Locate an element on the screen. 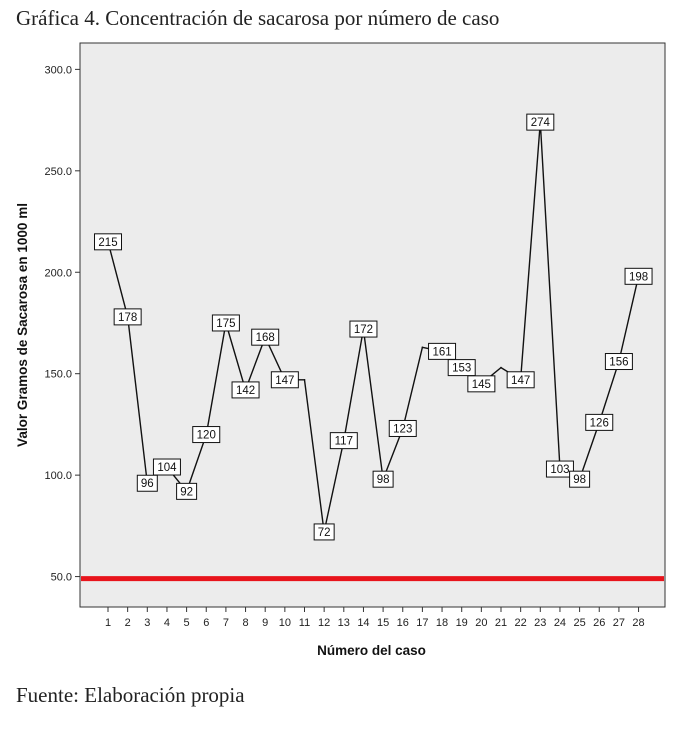 The width and height of the screenshot is (677, 732). data-label: 104 is located at coordinates (167, 468).